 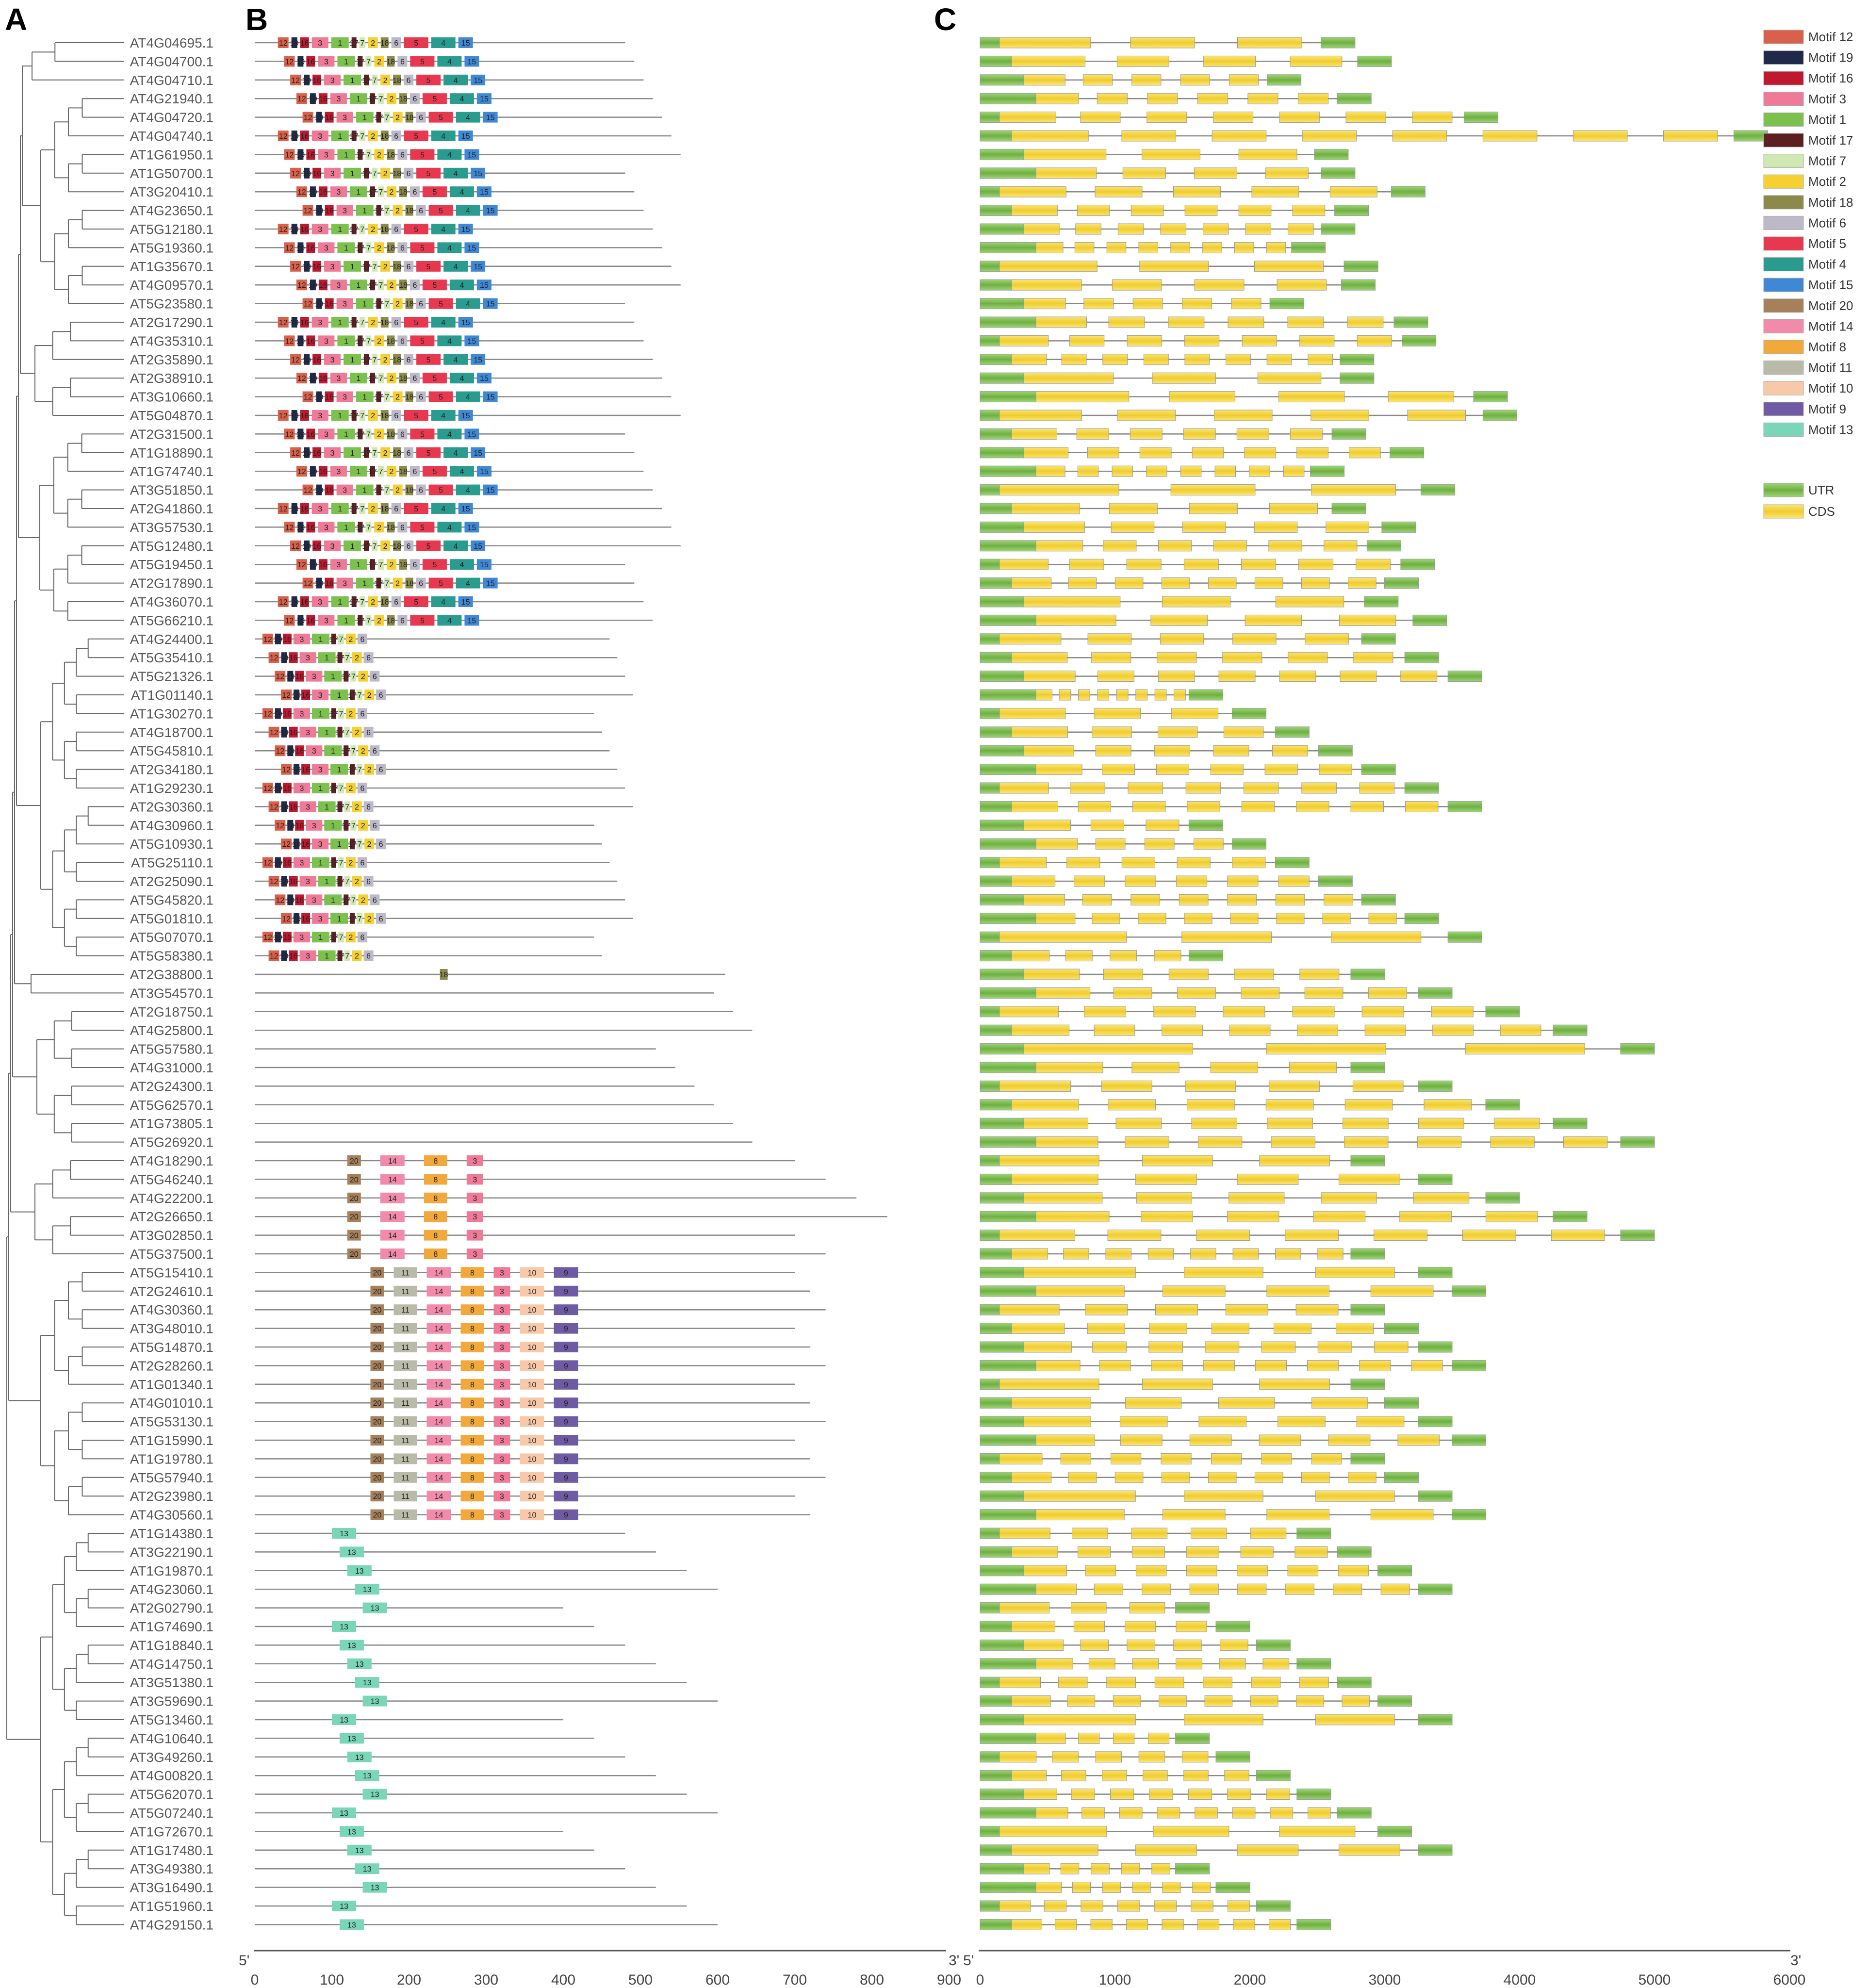 I want to click on gene-name: AT5G62570.1, so click(x=171, y=1105).